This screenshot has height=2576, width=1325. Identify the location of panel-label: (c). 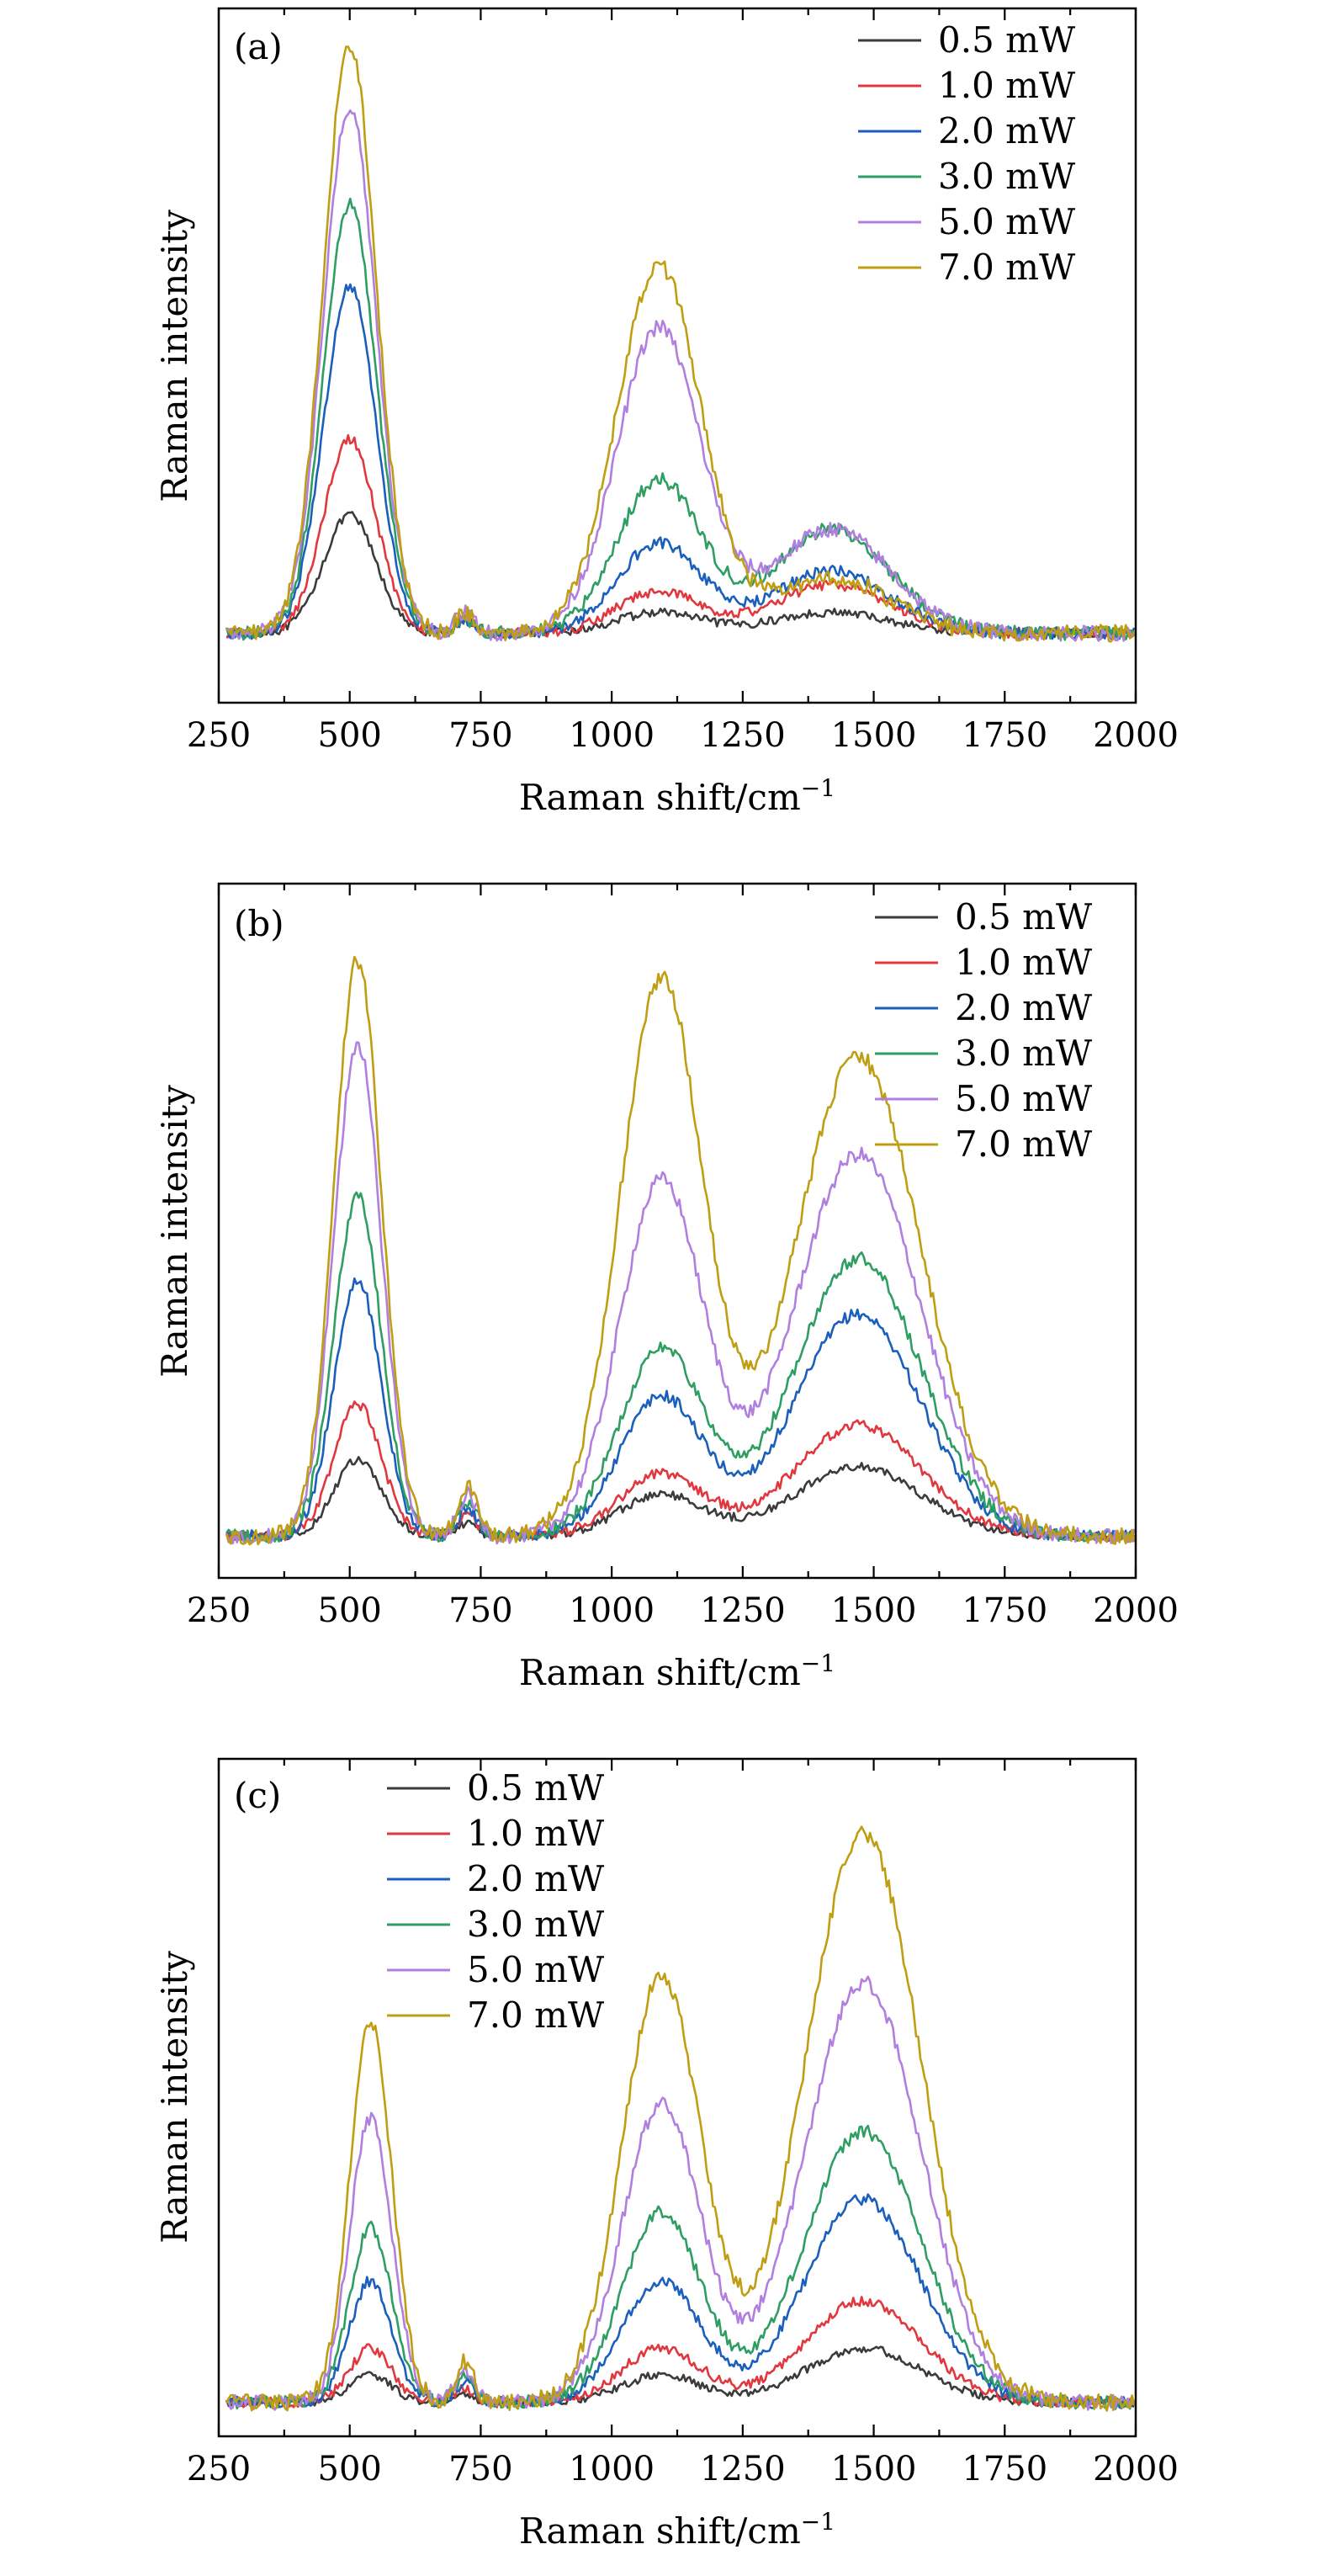
(257, 1796).